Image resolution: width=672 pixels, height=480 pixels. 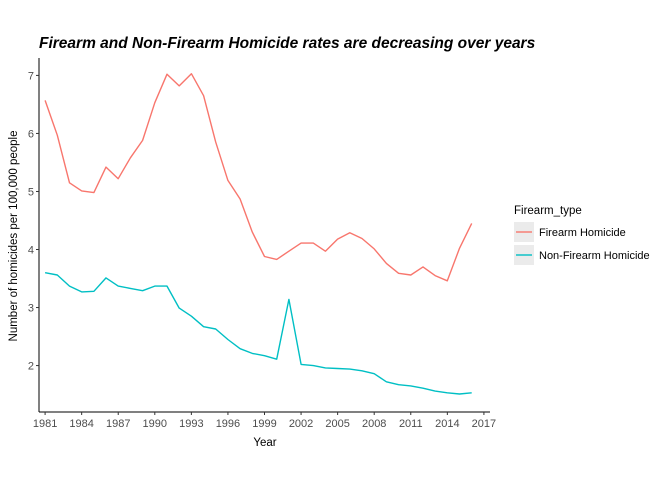 I want to click on x-tick-label: 1987, so click(x=118, y=424).